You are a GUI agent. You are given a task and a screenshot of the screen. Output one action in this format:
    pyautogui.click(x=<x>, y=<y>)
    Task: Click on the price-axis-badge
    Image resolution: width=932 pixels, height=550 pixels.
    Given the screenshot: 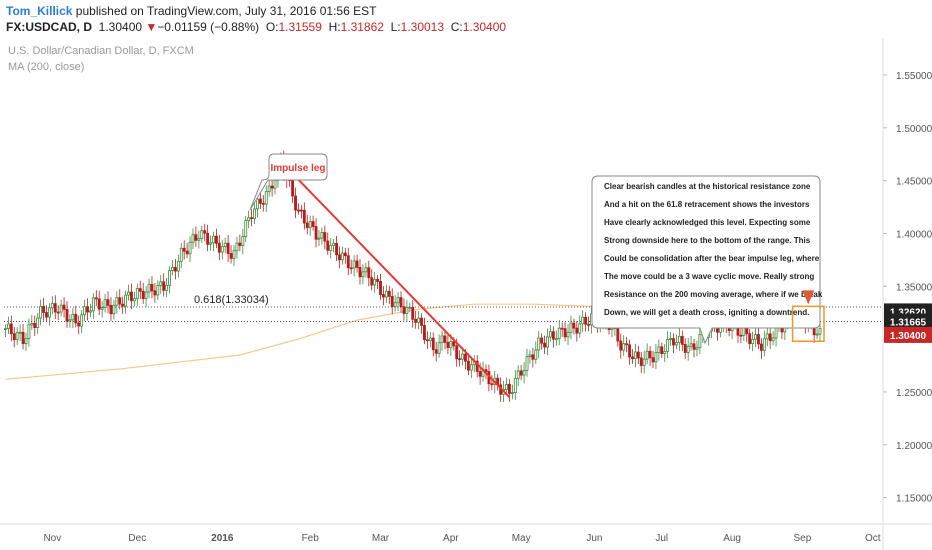 What is the action you would take?
    pyautogui.click(x=908, y=334)
    